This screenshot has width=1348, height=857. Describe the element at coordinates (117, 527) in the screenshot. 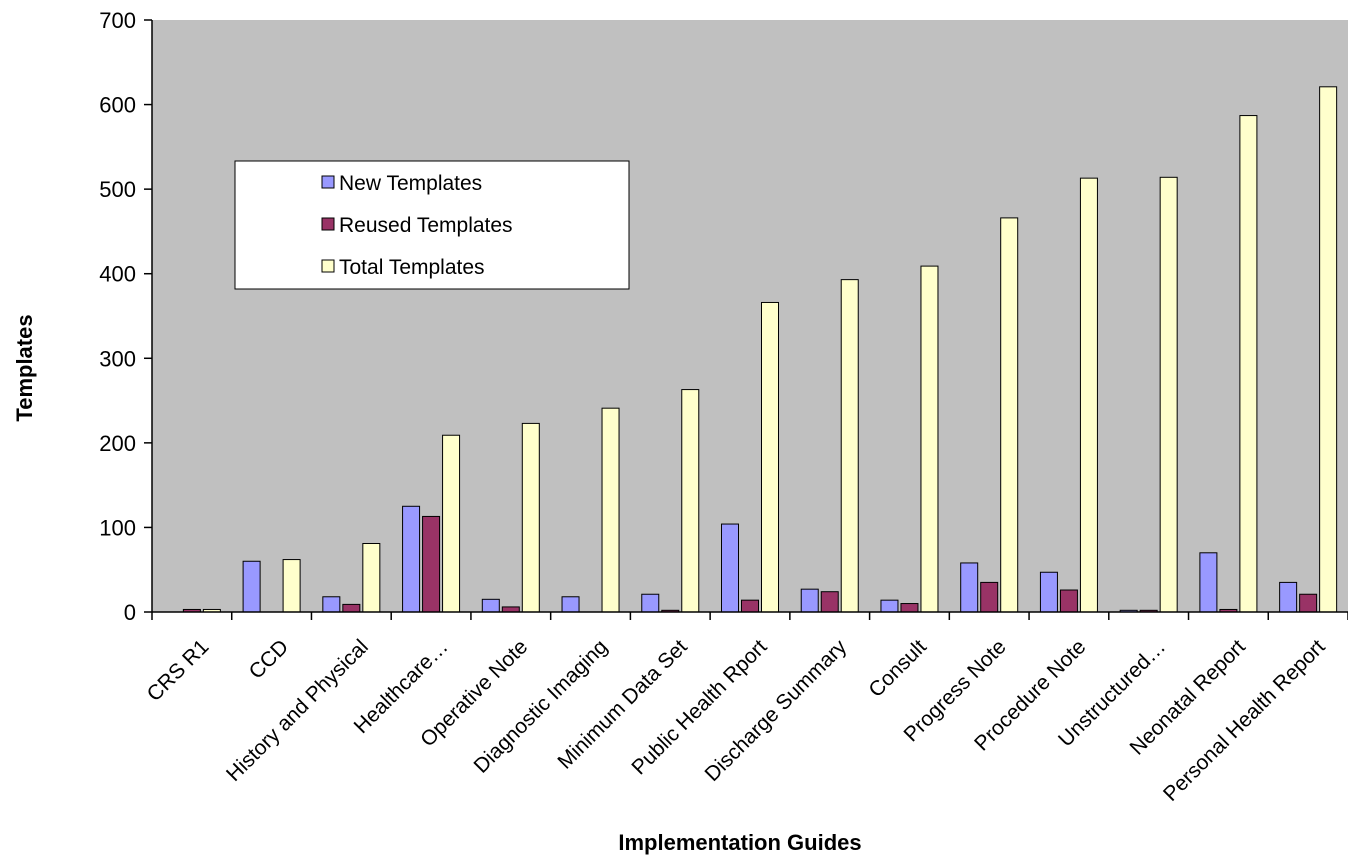

I see `y-tick-label: 100` at that location.